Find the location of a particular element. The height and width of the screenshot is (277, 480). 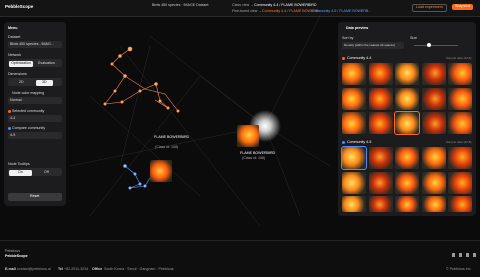

slider-knob is located at coordinates (429, 45).